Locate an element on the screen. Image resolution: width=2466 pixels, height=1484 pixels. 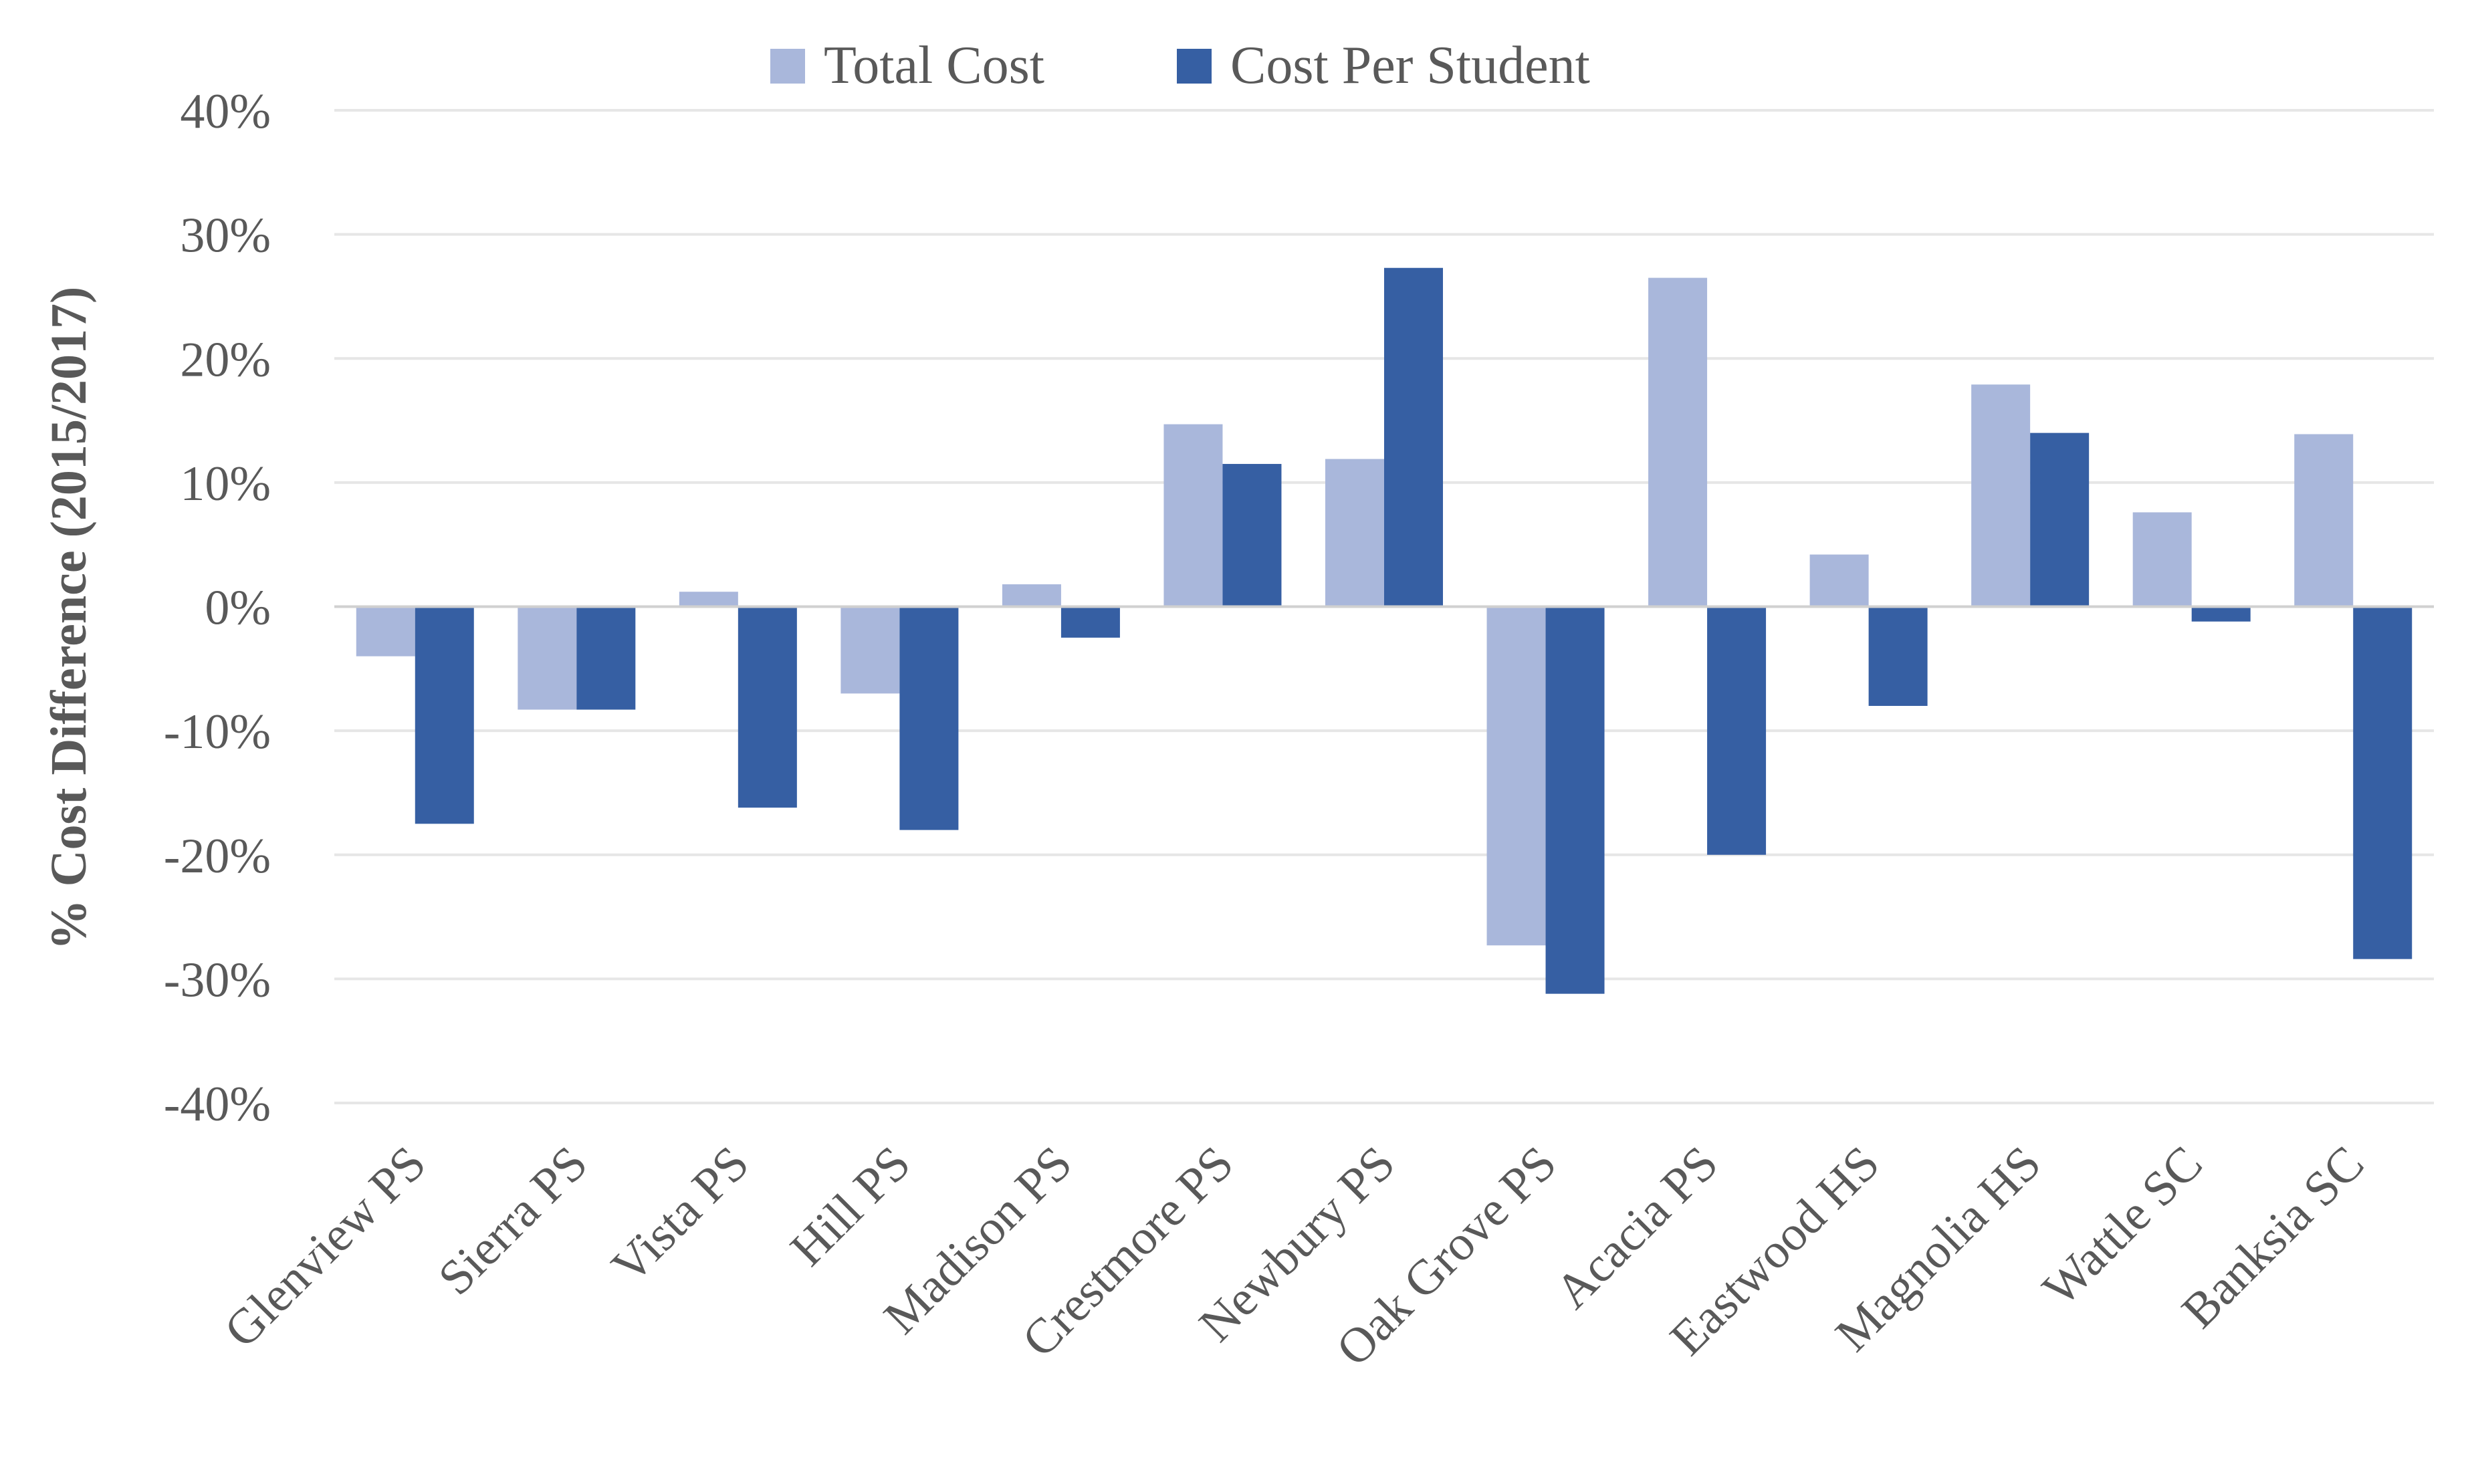
y-tick-label: -20% is located at coordinates (217, 856).